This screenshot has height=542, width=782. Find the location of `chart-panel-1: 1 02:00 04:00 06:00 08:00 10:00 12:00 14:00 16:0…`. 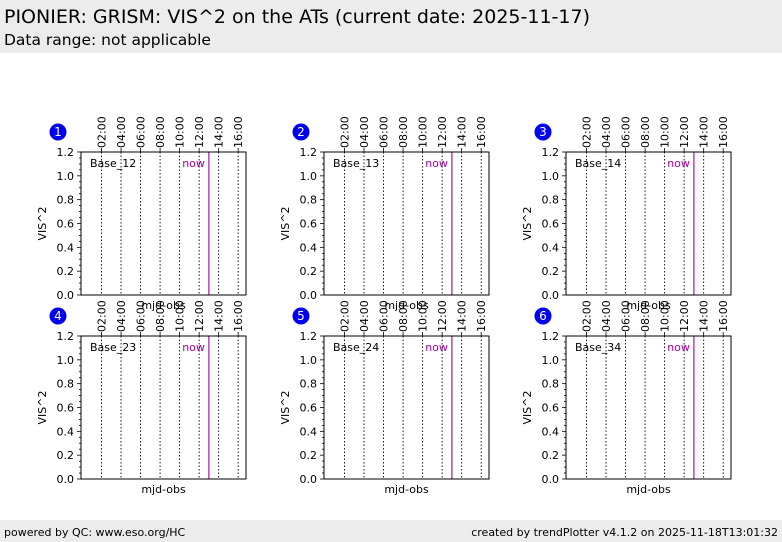

chart-panel-1: 1 02:00 04:00 06:00 08:00 10:00 12:00 14:00 16:0… is located at coordinates (141, 214).